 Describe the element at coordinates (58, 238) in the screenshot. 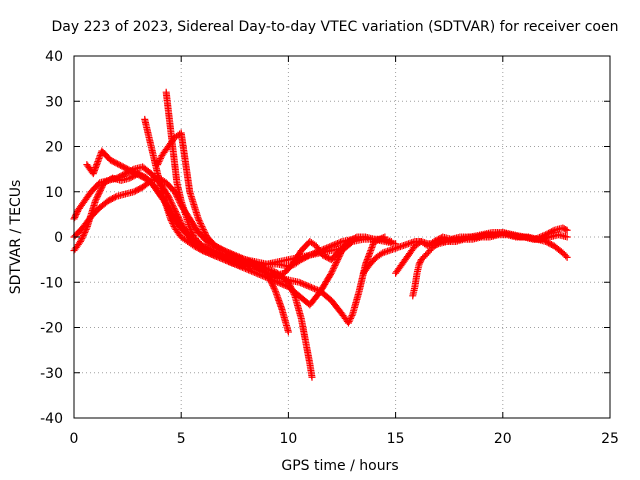

I see `y-tick-label: 0` at that location.